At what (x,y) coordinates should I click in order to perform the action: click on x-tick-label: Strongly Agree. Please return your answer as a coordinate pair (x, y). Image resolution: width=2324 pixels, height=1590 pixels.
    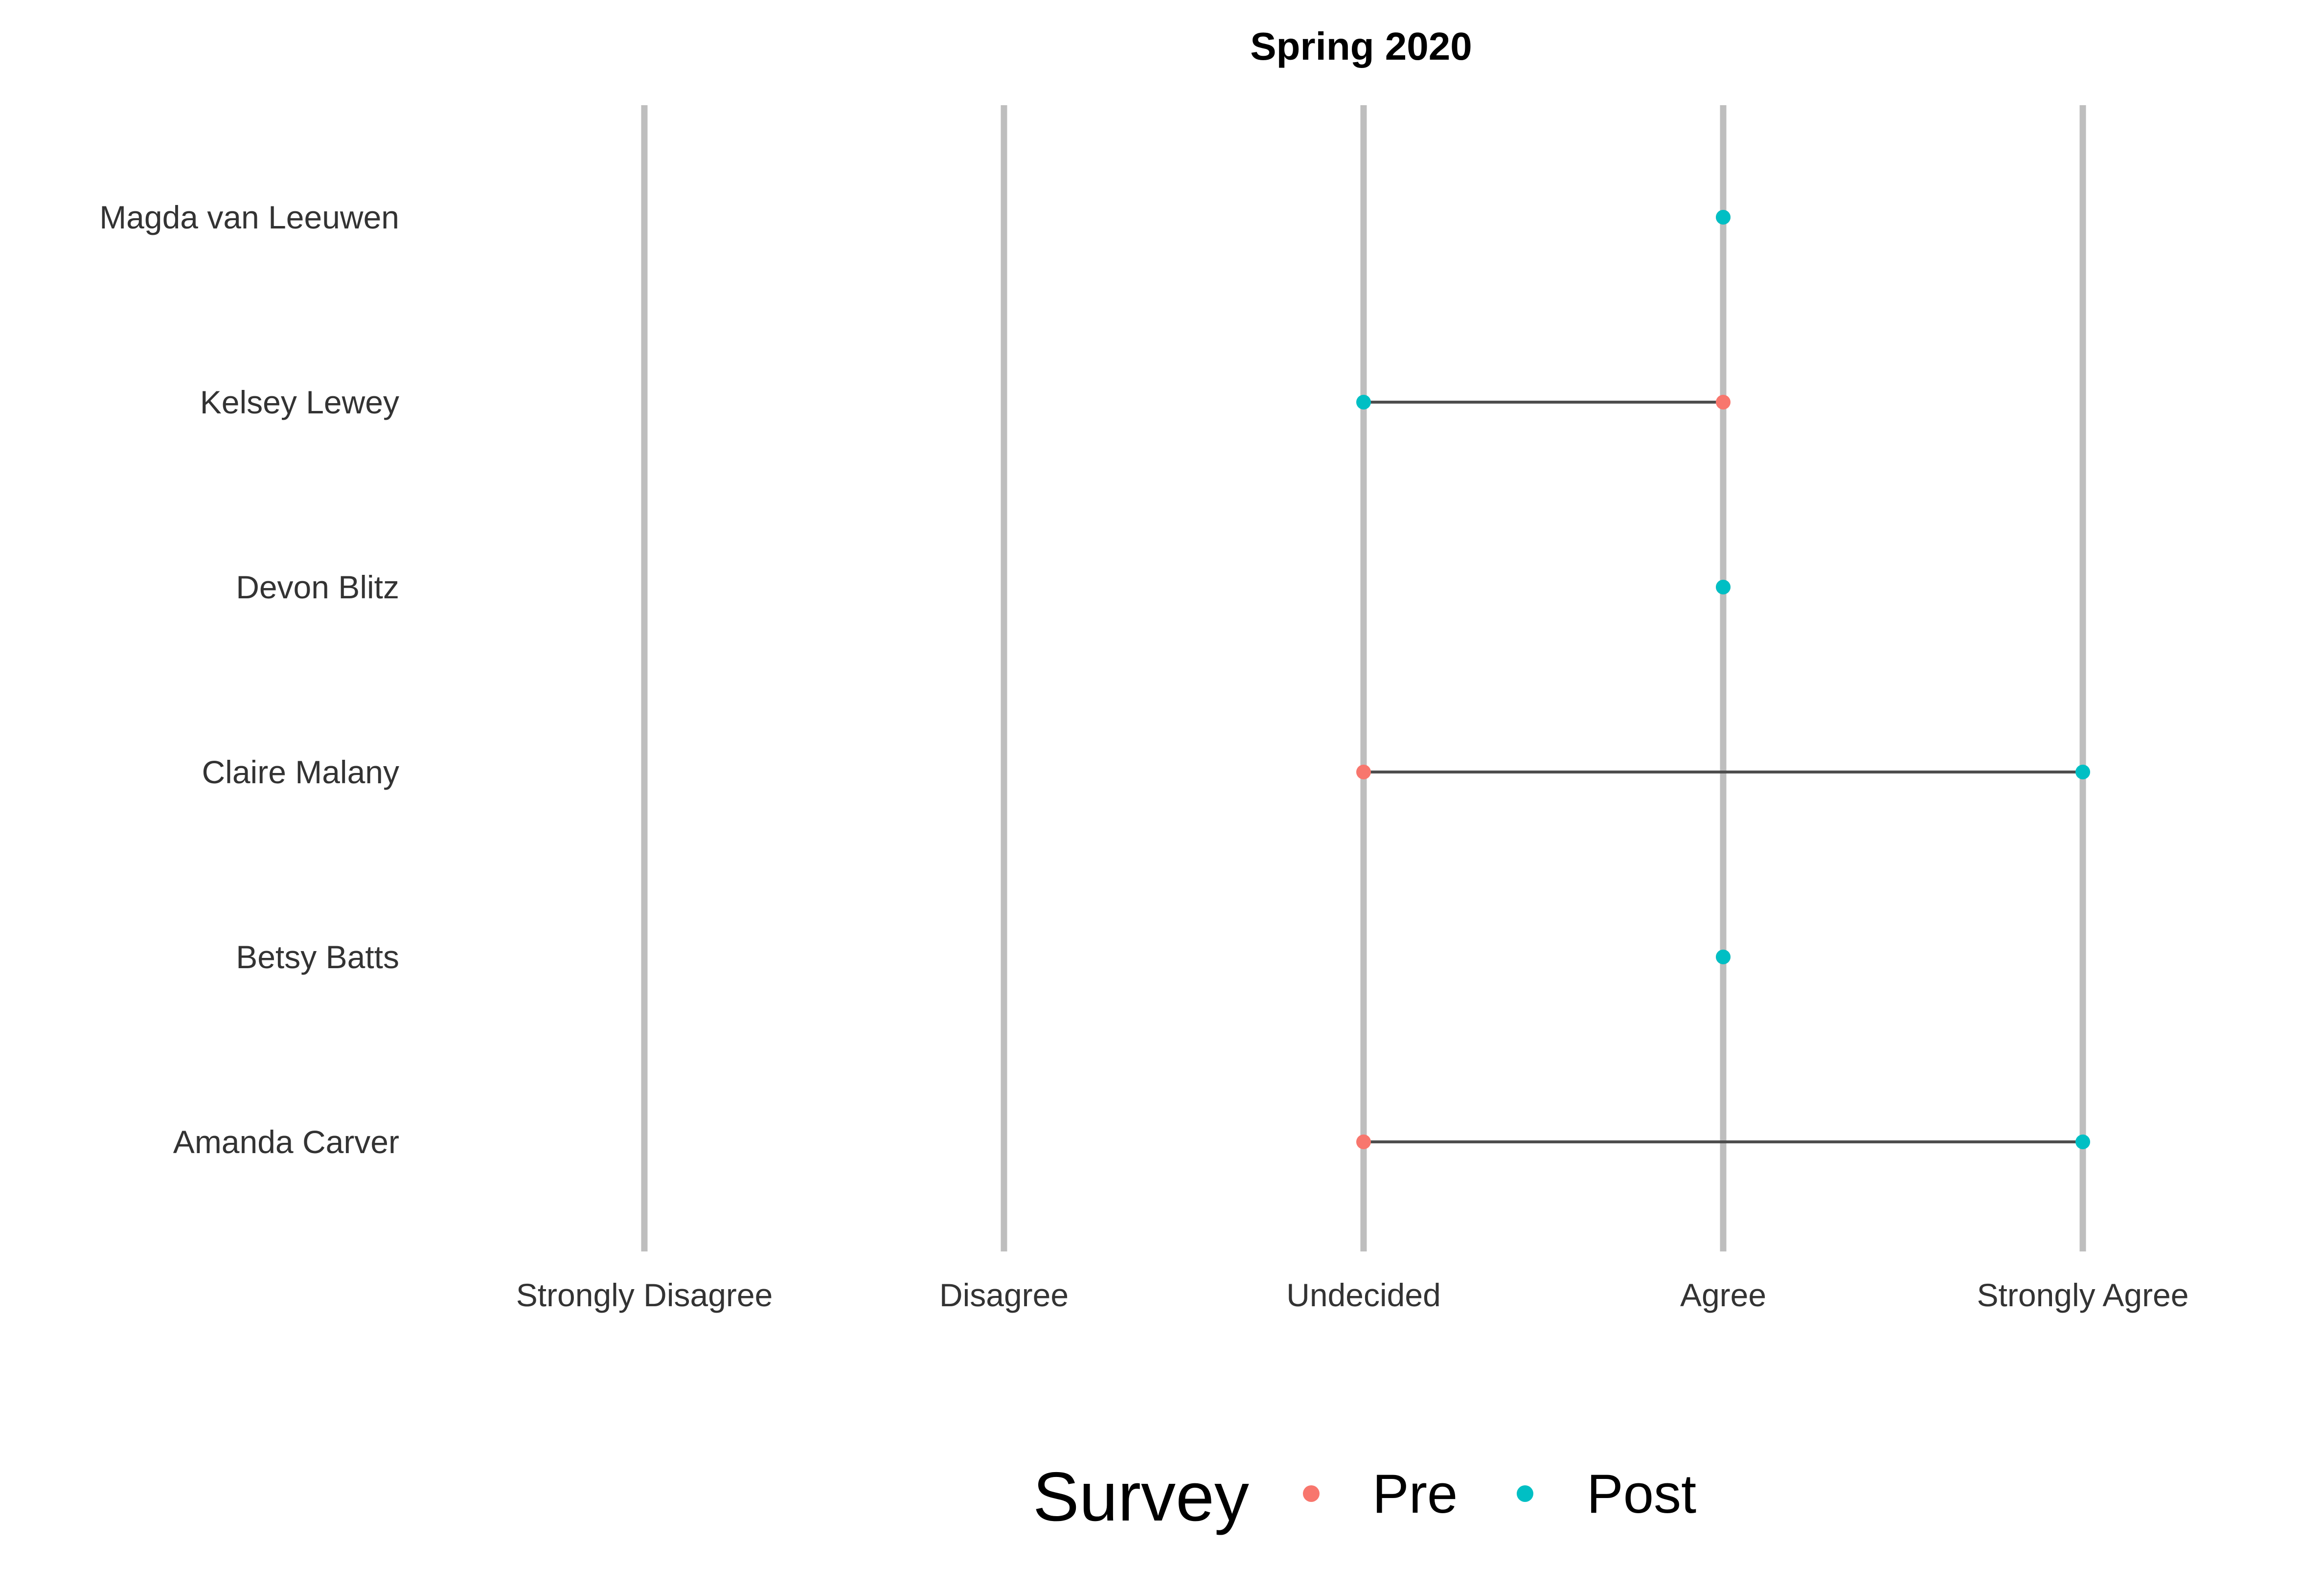
    Looking at the image, I should click on (2083, 1295).